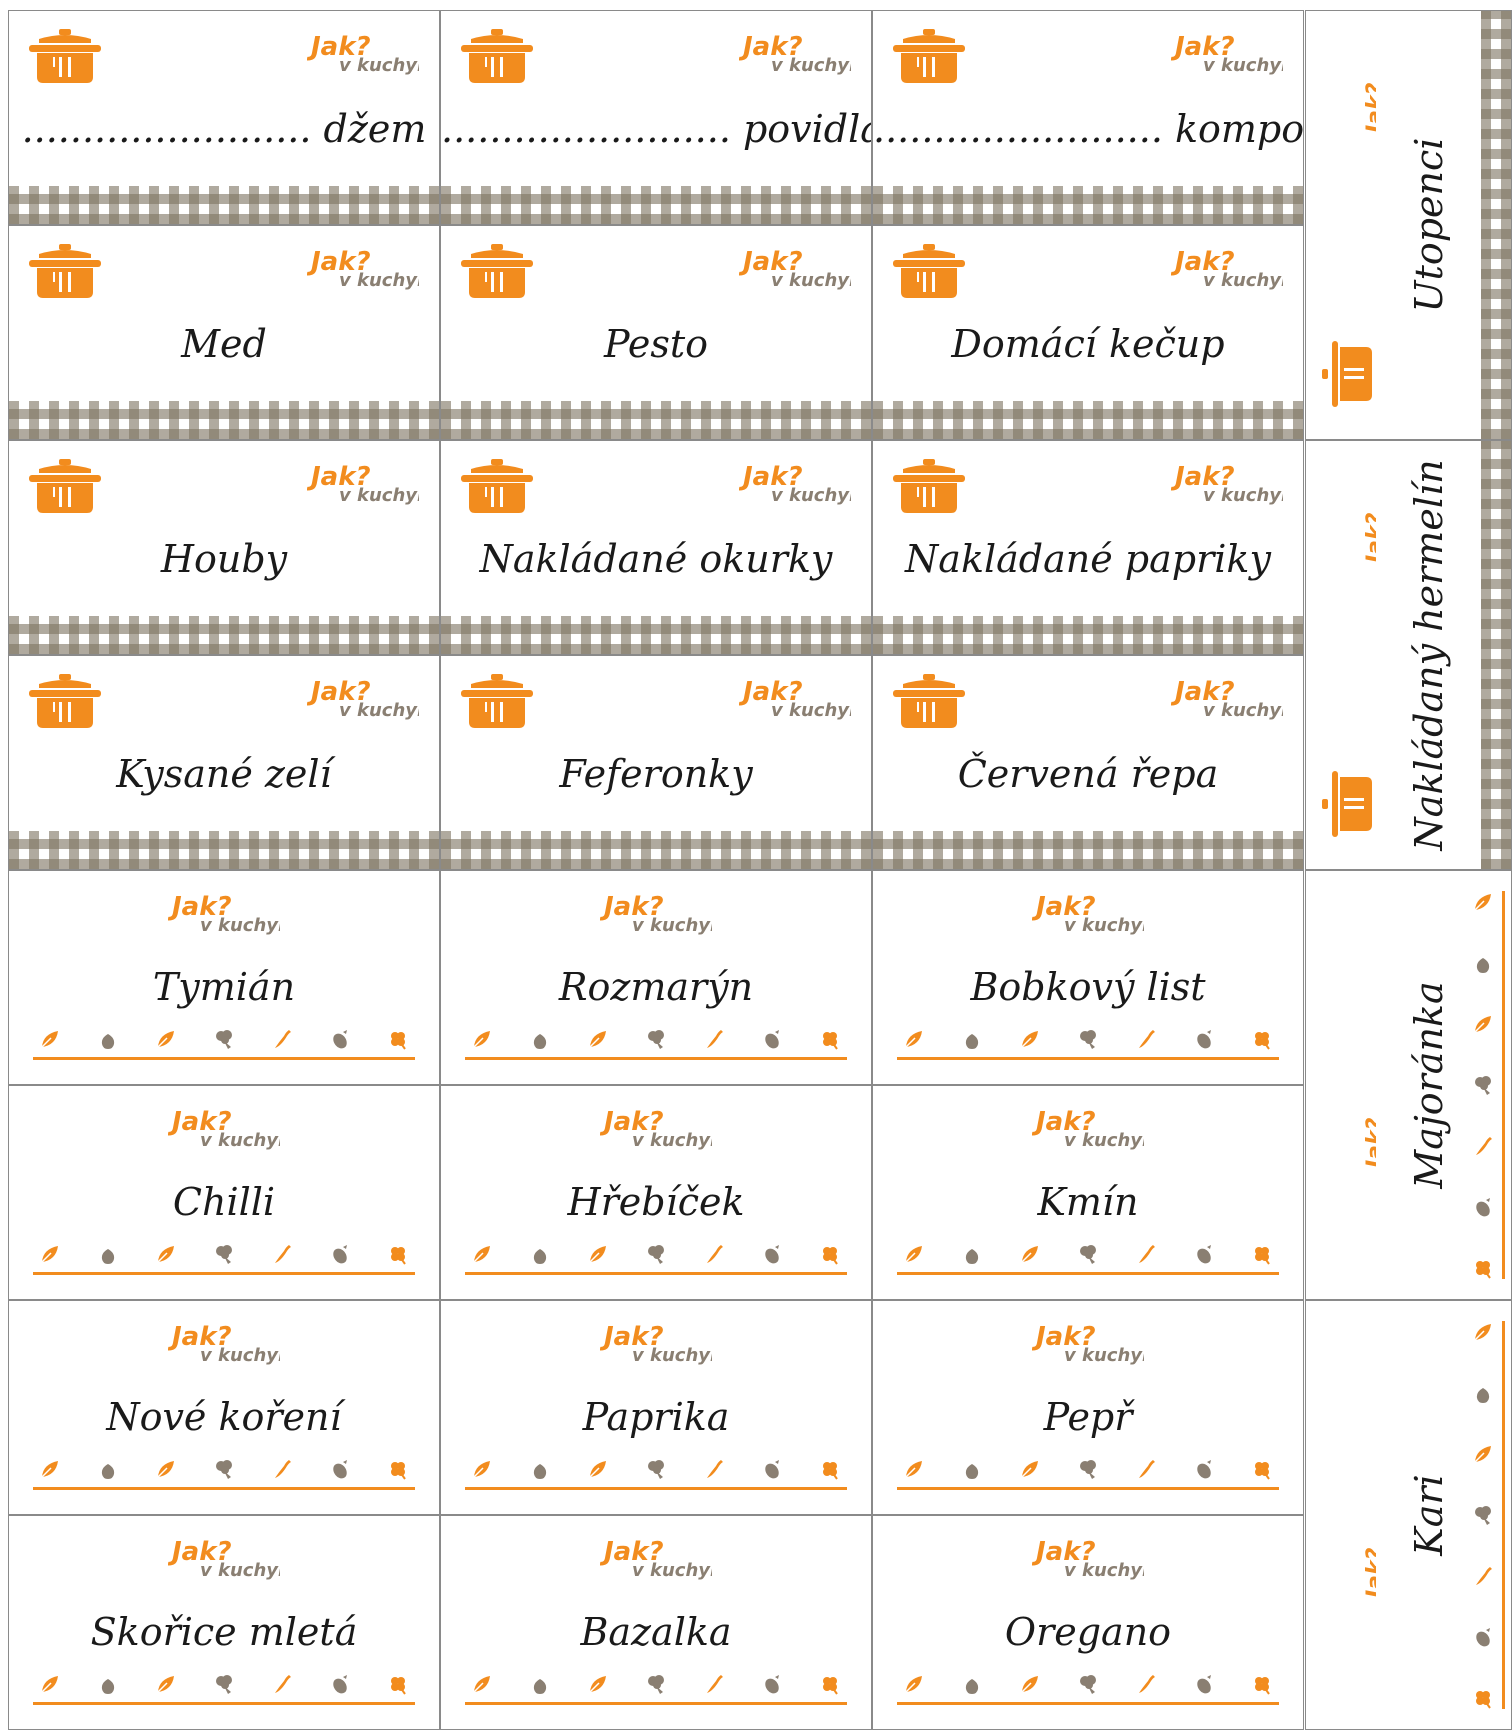 Image resolution: width=1512 pixels, height=1730 pixels. Describe the element at coordinates (656, 1622) in the screenshot. I see `spice-label: Jak? v kuchyni Bazalka` at that location.